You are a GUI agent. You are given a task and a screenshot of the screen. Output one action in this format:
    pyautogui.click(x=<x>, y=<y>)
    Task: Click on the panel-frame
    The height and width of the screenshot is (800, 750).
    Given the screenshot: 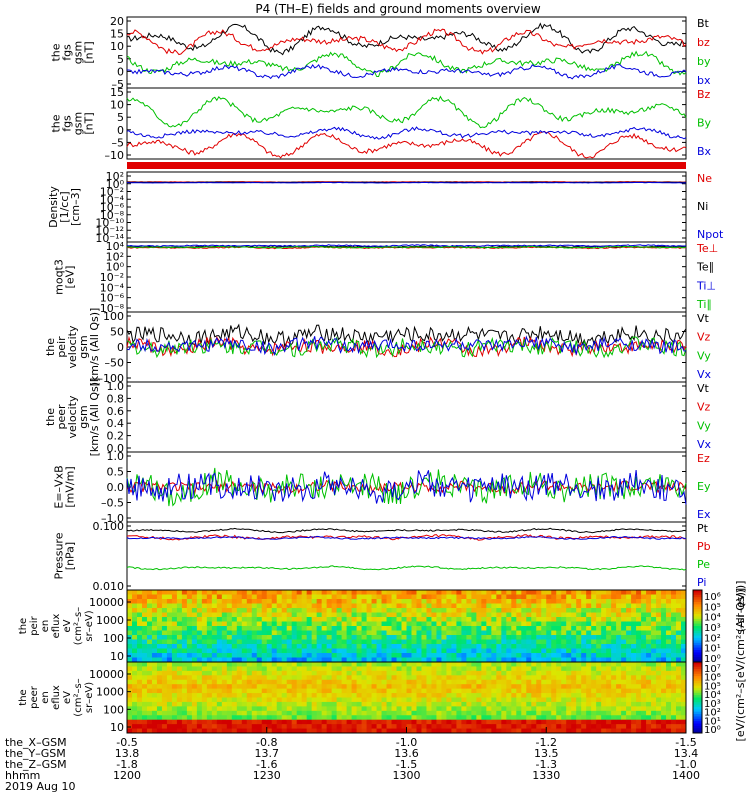 What is the action you would take?
    pyautogui.click(x=406, y=52)
    